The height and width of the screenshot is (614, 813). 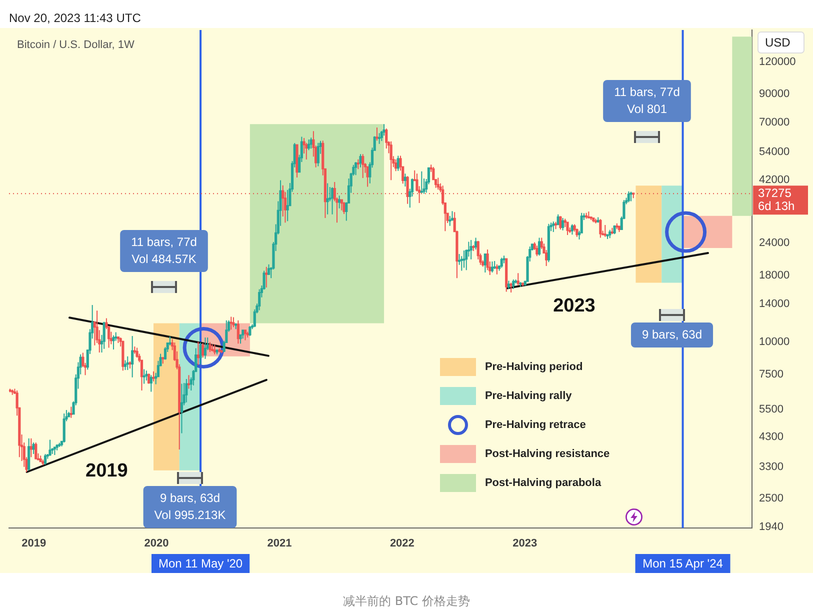 What do you see at coordinates (771, 526) in the screenshot?
I see `y-tick-label: 1940` at bounding box center [771, 526].